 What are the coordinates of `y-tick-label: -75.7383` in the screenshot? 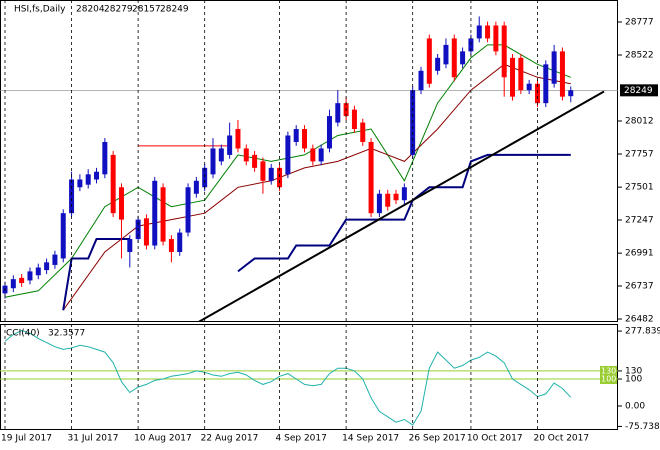 It's located at (642, 427).